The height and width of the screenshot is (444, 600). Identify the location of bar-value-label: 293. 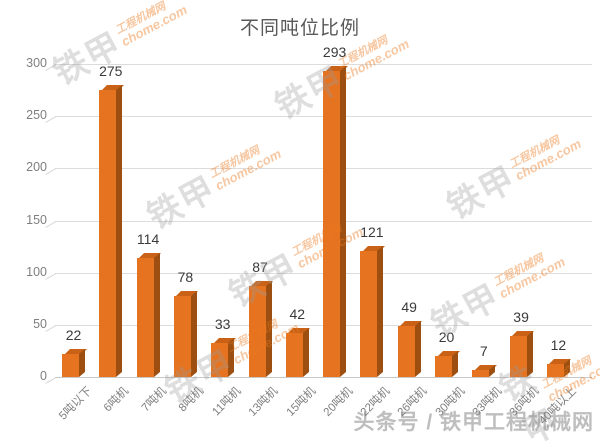
(334, 52).